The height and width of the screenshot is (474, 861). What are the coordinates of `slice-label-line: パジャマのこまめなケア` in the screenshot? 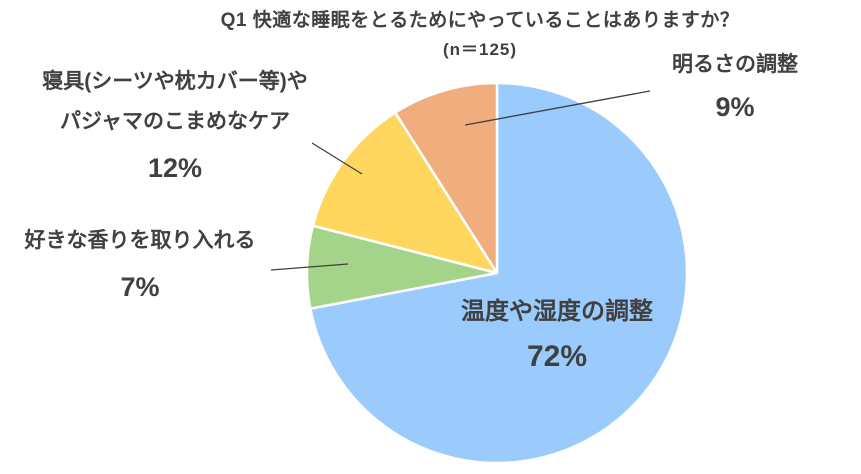 It's located at (175, 121).